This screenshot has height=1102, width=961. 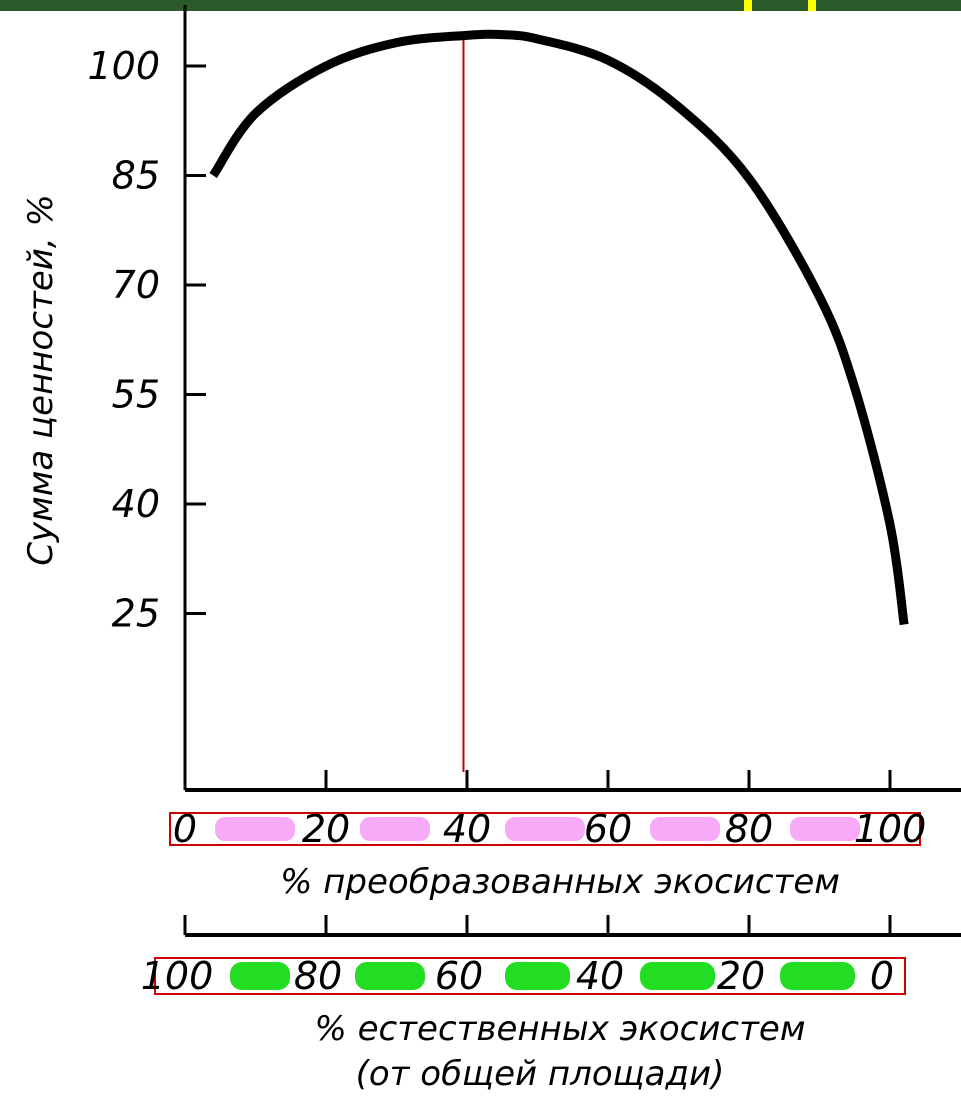 I want to click on x-tick-label: 60, so click(x=608, y=829).